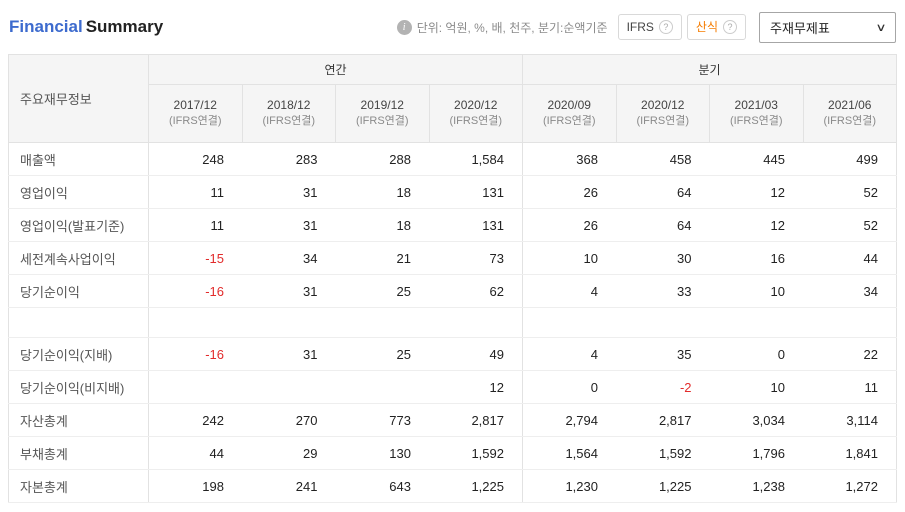  I want to click on value-cell: 1,225, so click(476, 486).